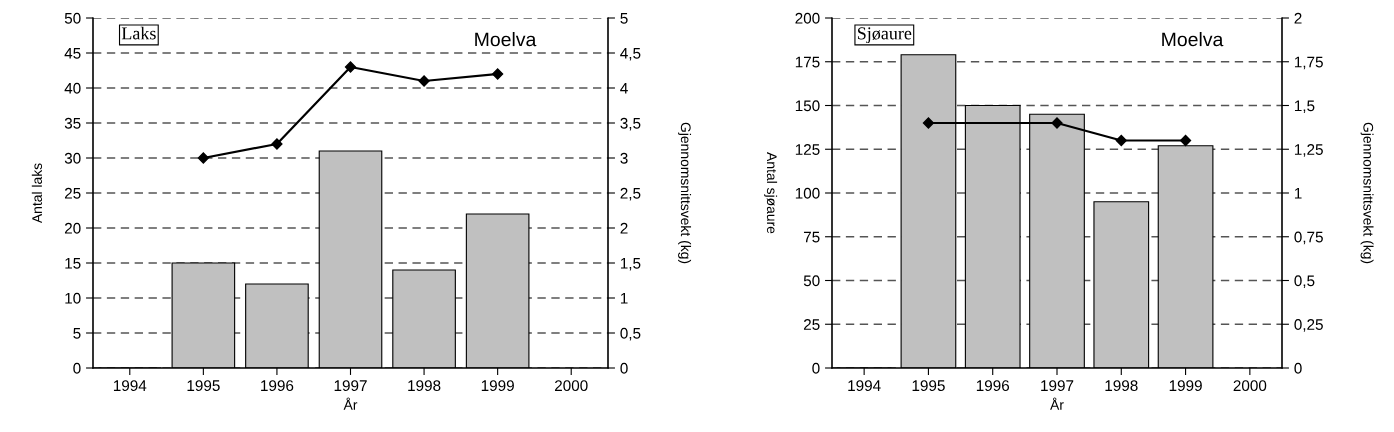  What do you see at coordinates (630, 124) in the screenshot?
I see `y2-tick-label: 3,5` at bounding box center [630, 124].